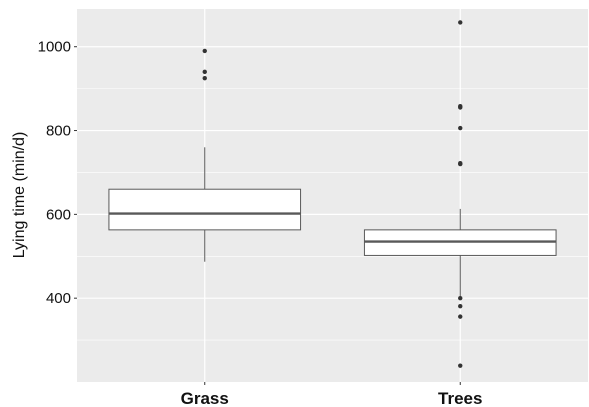 This screenshot has height=407, width=589. Describe the element at coordinates (205, 209) in the screenshot. I see `box-iqr` at that location.